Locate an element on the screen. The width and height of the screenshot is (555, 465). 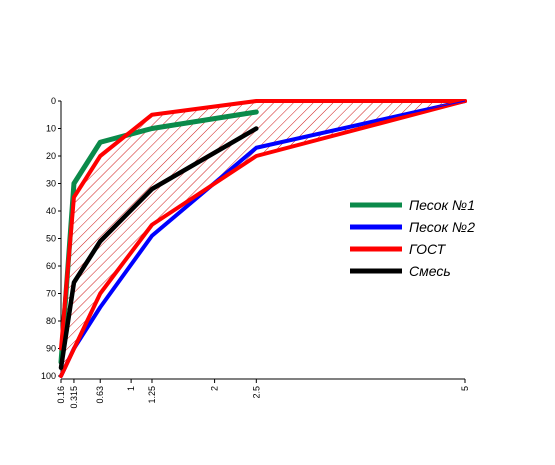
y-tick-label: 30 is located at coordinates (51, 184).